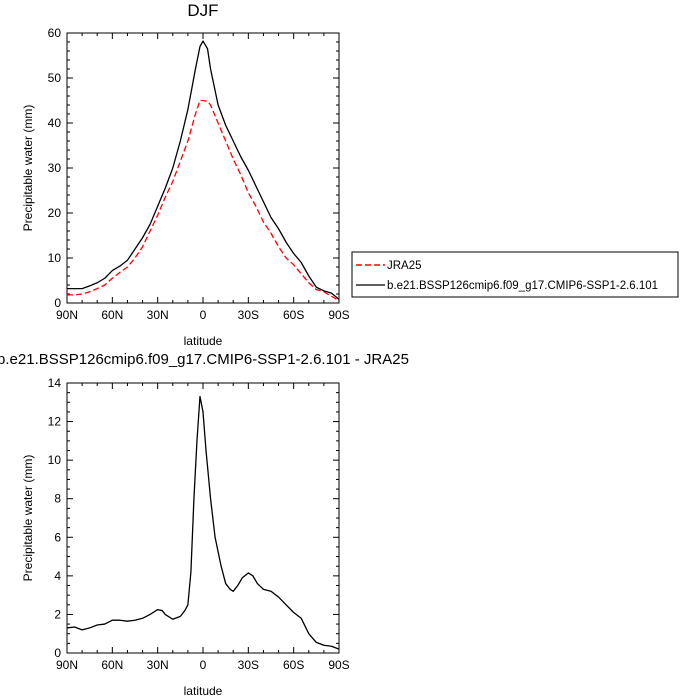 Image resolution: width=700 pixels, height=700 pixels. I want to click on top-y-axis-label: Precipitable water (mm), so click(28, 168).